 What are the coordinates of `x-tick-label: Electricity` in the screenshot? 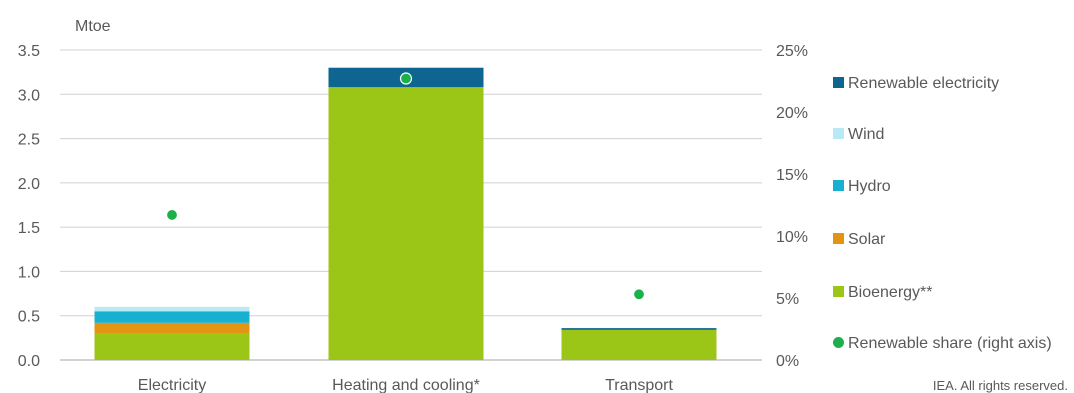 It's located at (172, 385).